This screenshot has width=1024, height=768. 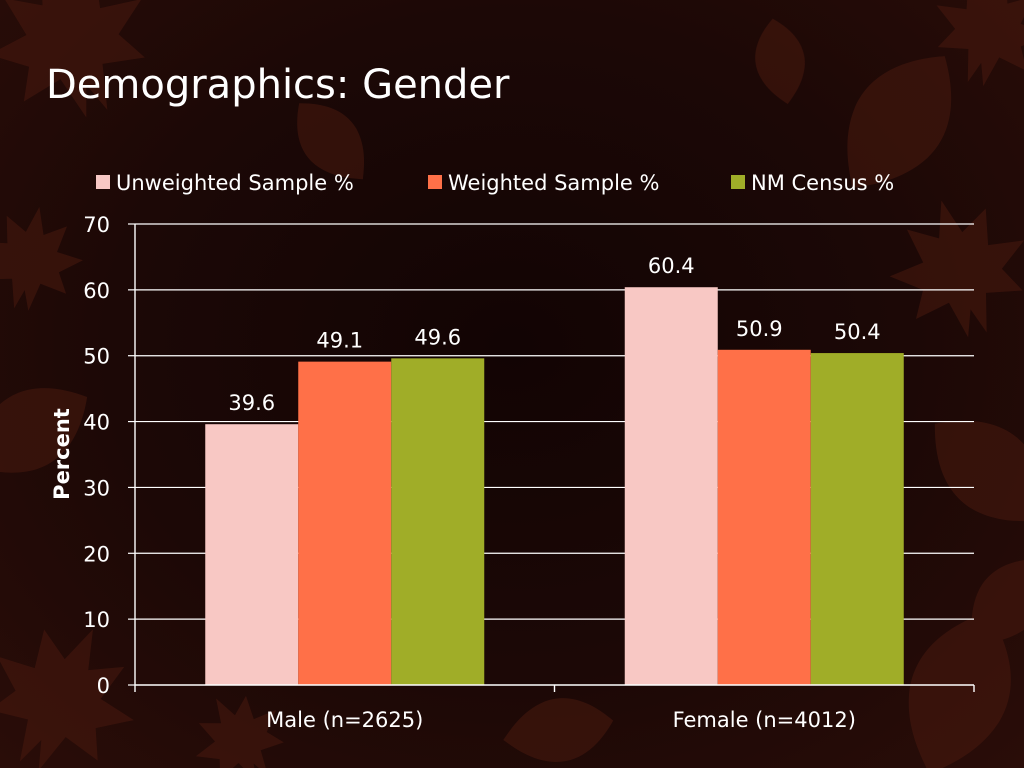 I want to click on y-tick-label: 50, so click(x=96, y=357).